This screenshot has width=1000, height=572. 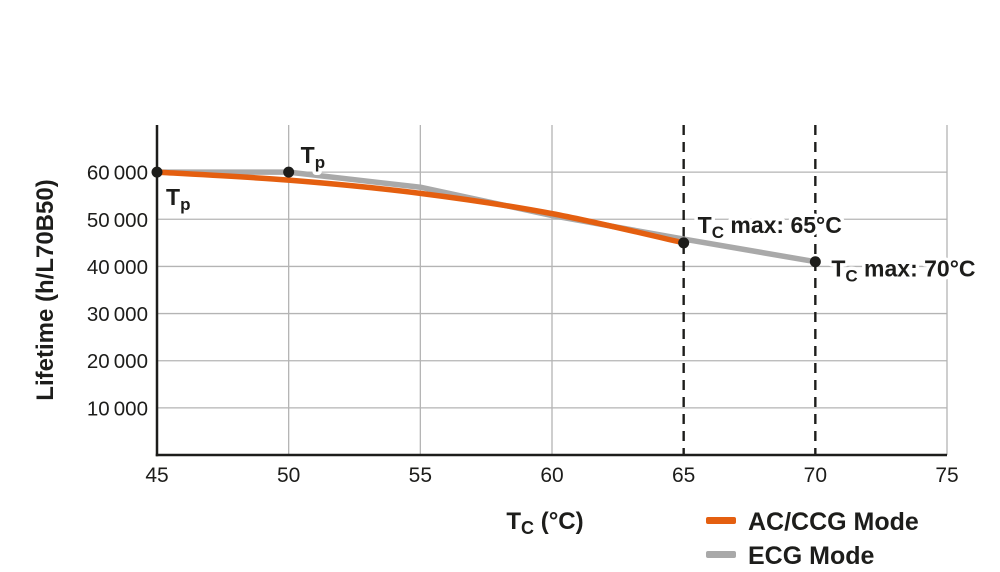 I want to click on y-tick-label-30000: 30 000, so click(x=117, y=314).